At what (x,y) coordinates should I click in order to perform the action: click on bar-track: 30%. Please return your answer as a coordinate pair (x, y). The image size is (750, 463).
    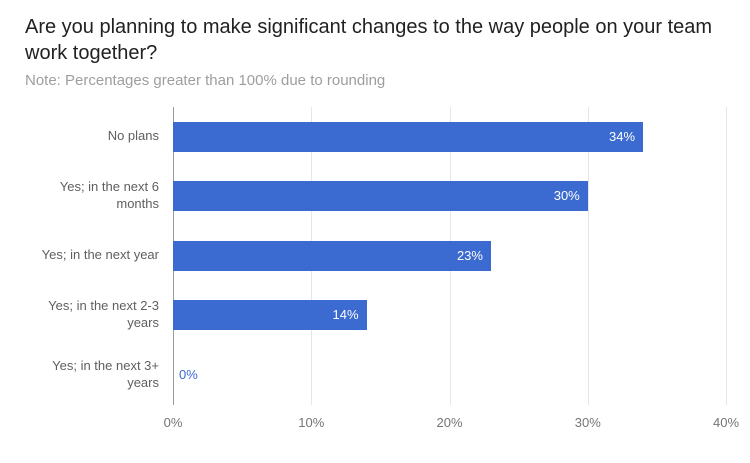
    Looking at the image, I should click on (449, 196).